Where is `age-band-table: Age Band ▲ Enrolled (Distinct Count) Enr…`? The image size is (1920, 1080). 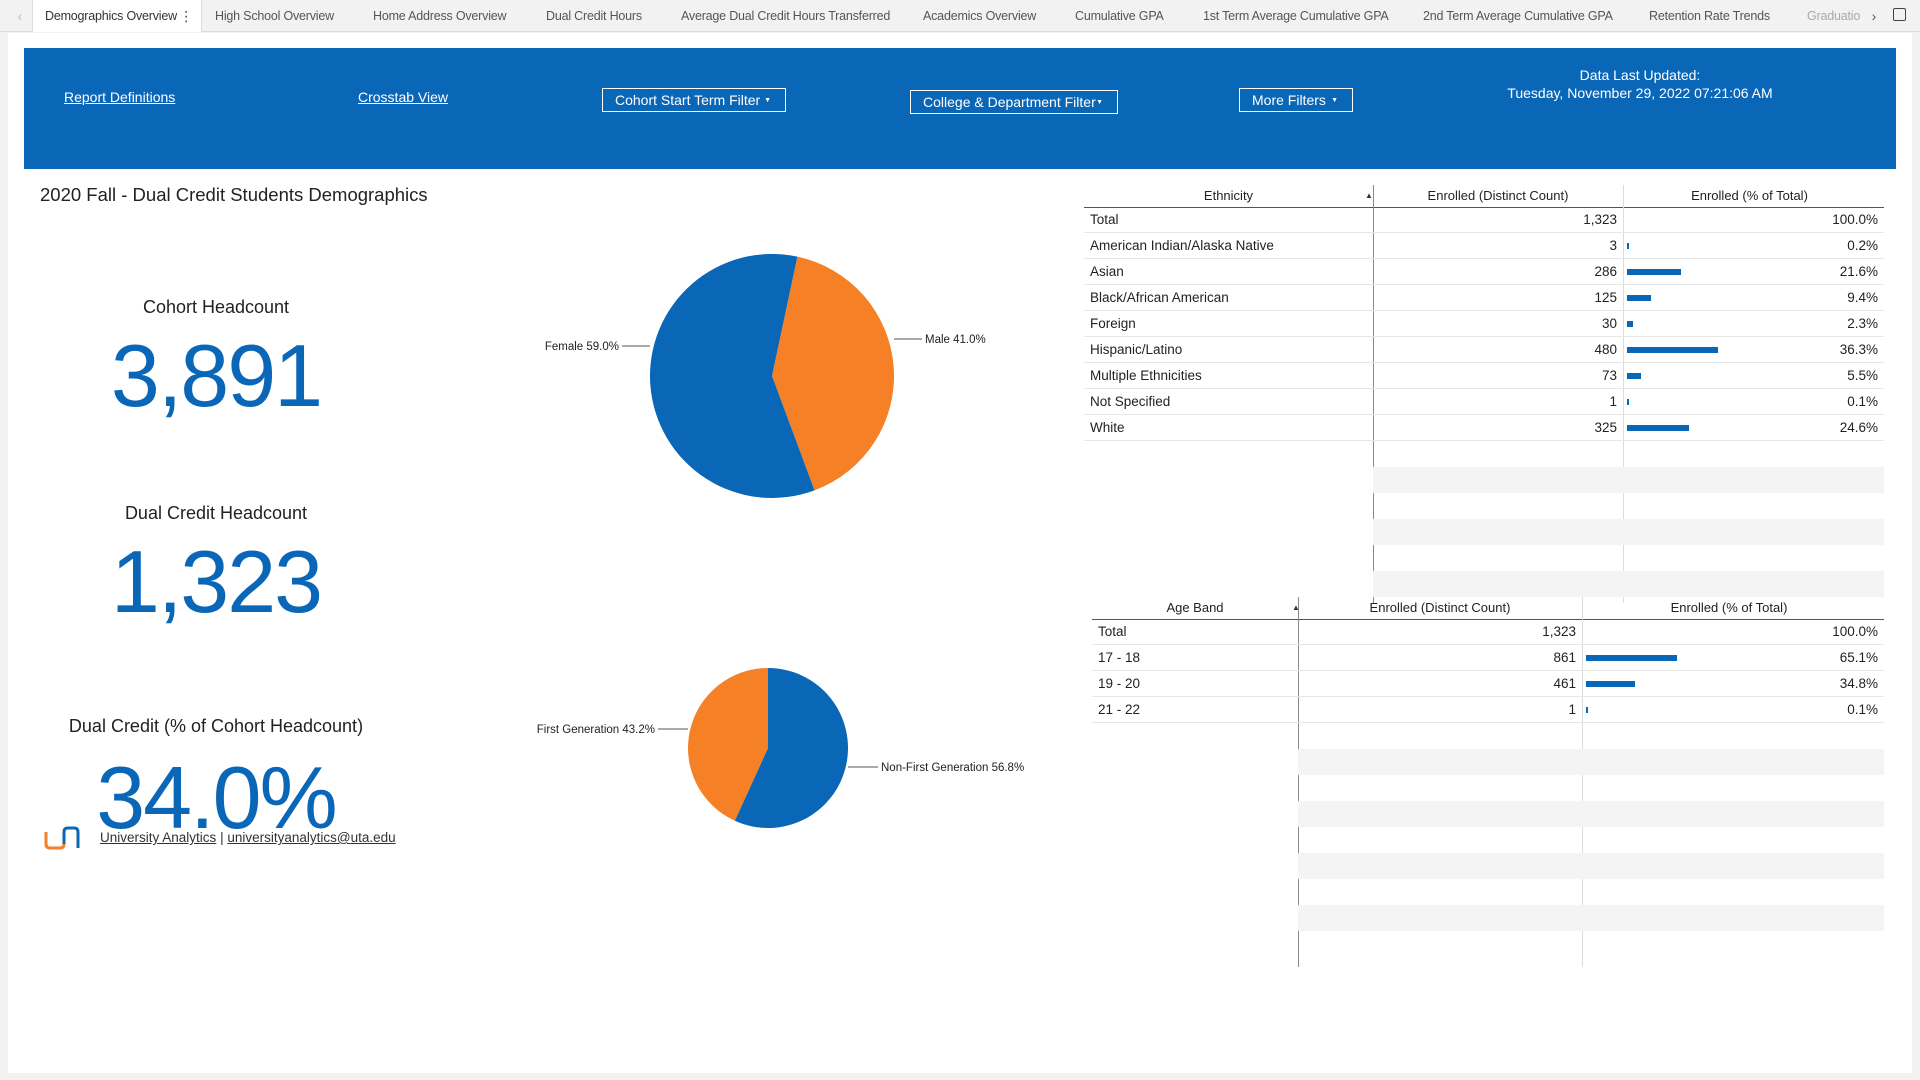 age-band-table: Age Band ▲ Enrolled (Distinct Count) Enr… is located at coordinates (1488, 782).